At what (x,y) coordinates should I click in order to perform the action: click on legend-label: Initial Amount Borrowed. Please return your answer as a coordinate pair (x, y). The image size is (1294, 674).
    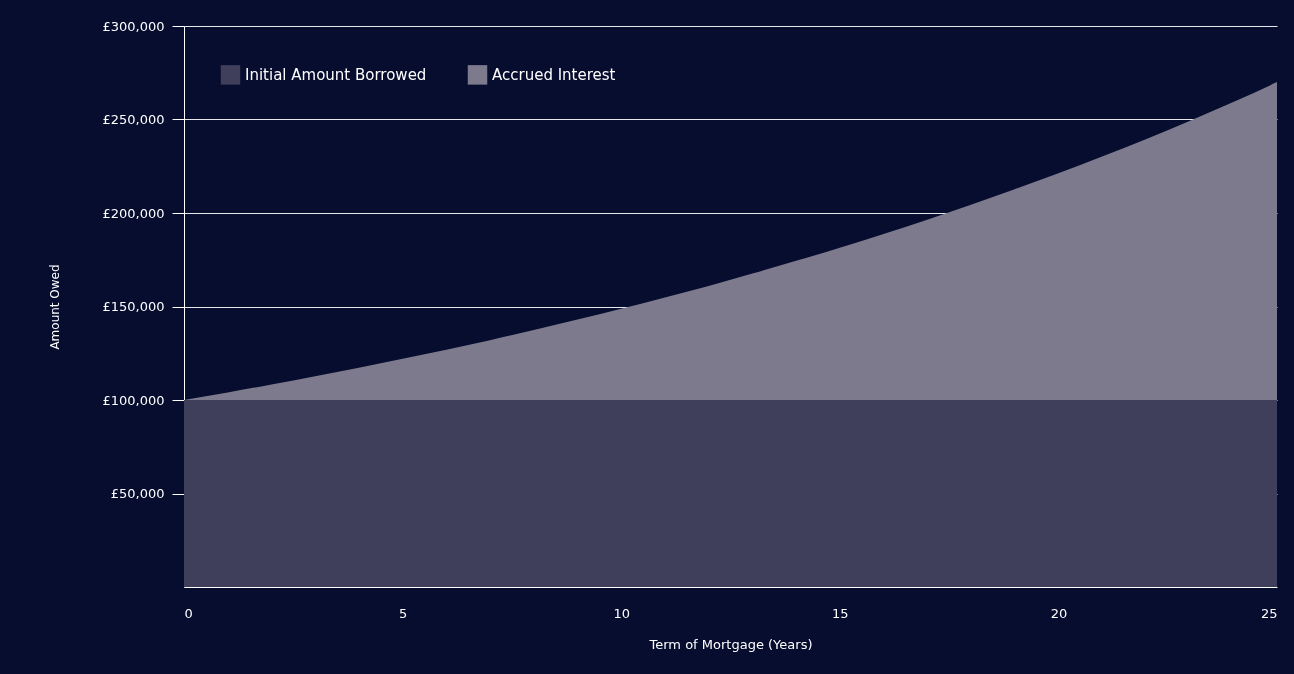
    Looking at the image, I should click on (336, 74).